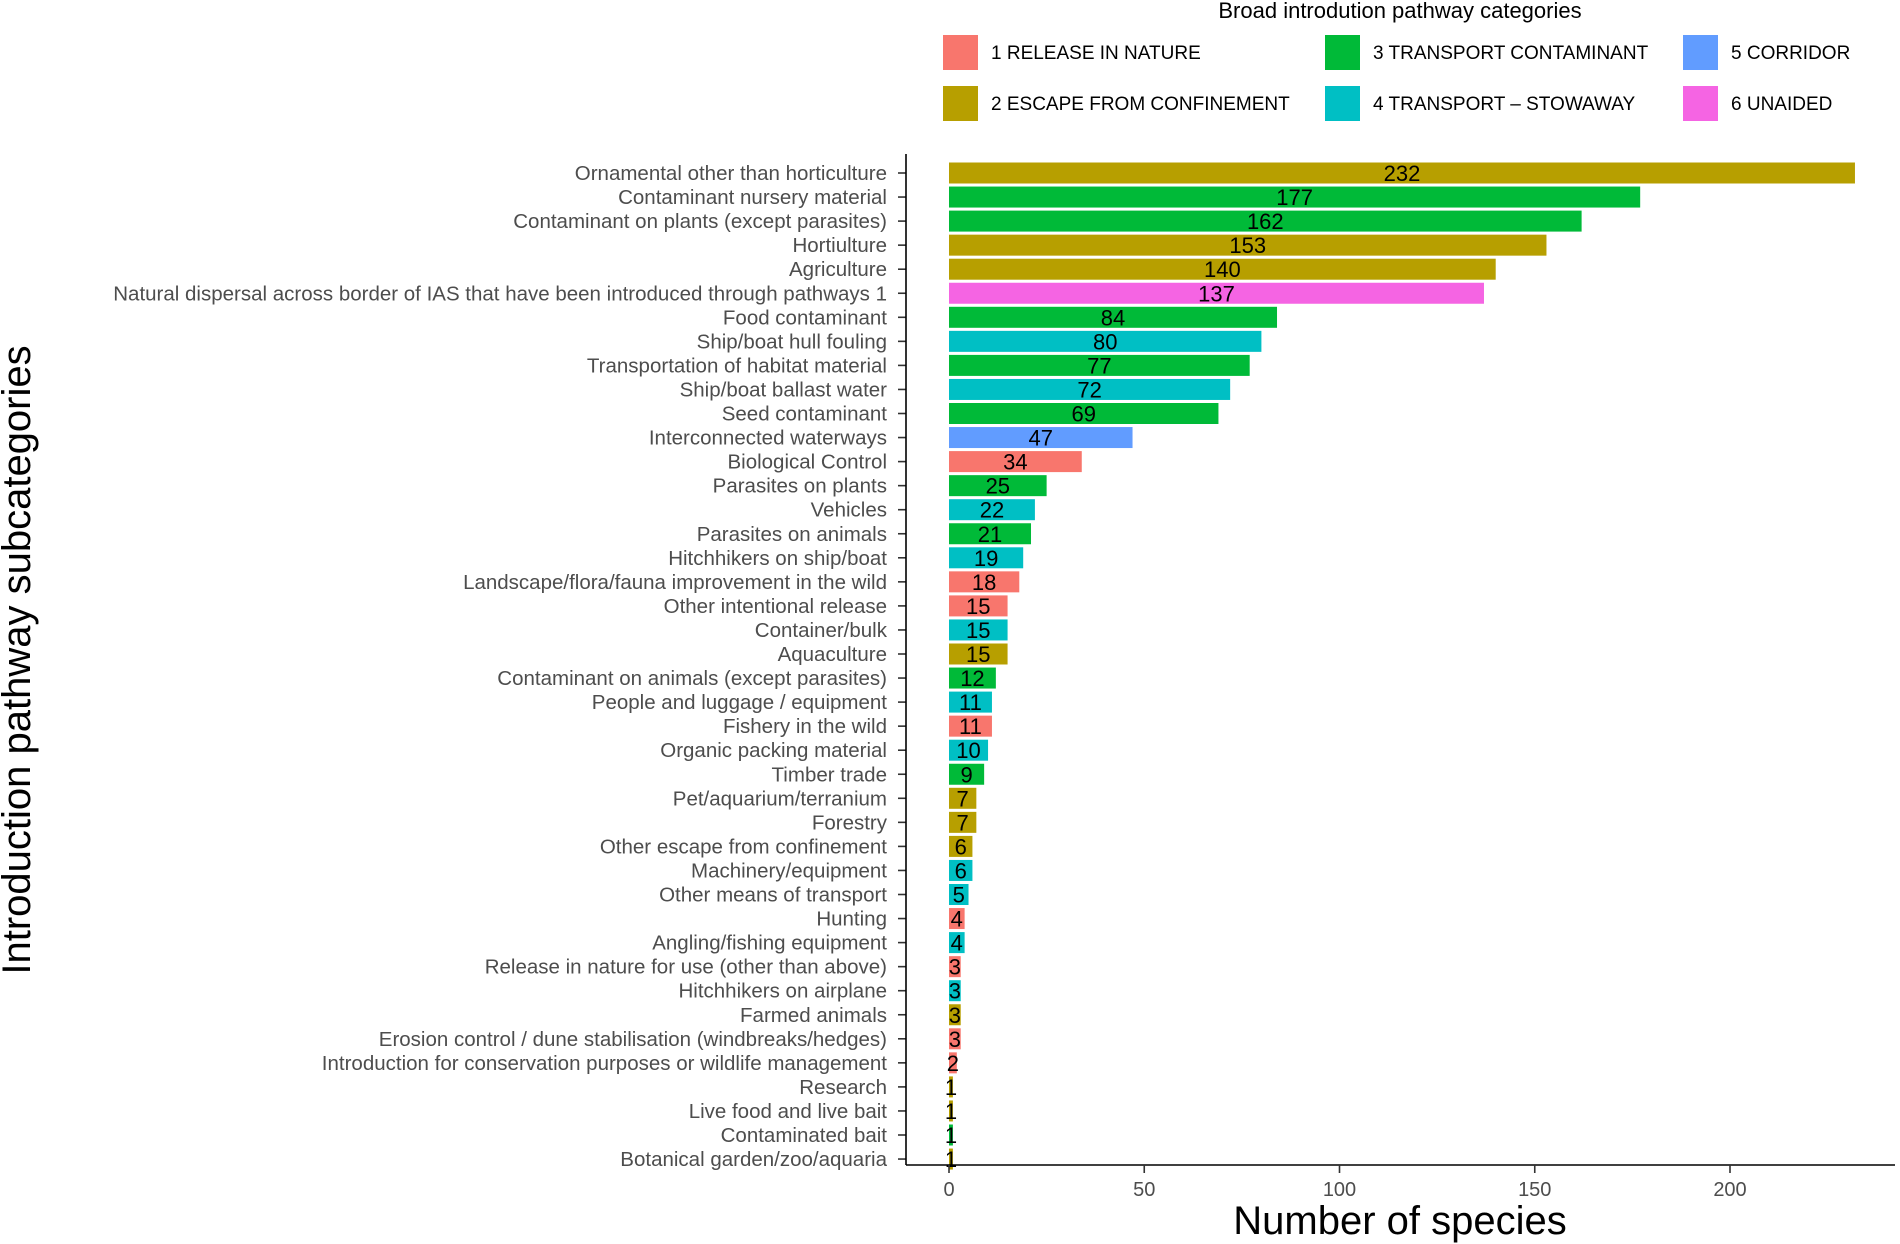  I want to click on value-label: 21, so click(990, 534).